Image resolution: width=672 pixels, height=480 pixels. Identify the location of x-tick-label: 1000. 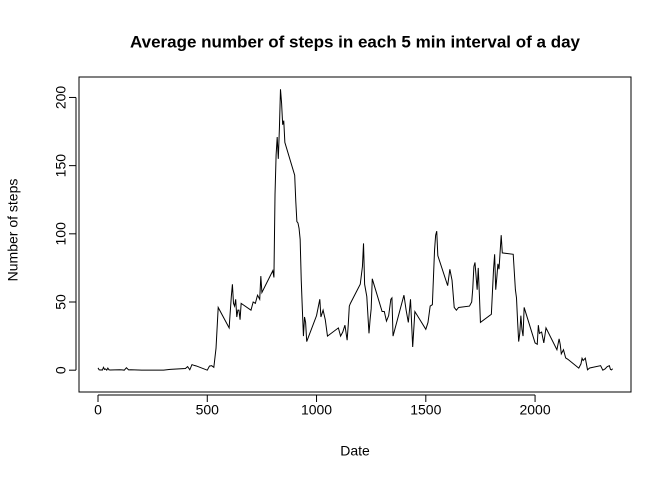
(316, 410).